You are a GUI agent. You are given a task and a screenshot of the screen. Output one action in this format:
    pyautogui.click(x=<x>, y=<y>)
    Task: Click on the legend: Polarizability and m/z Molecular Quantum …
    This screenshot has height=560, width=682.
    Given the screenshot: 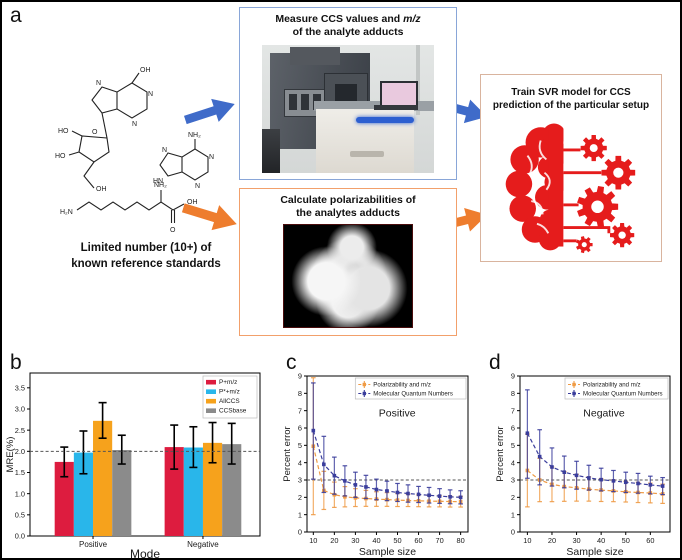 What is the action you would take?
    pyautogui.click(x=616, y=388)
    